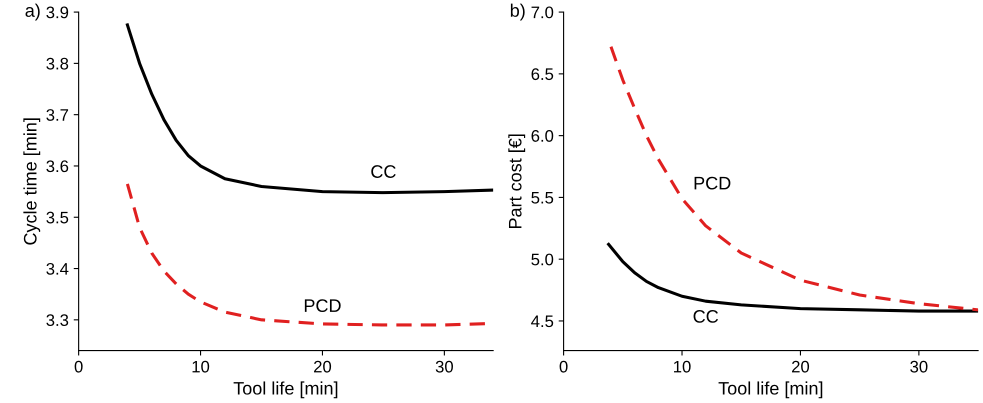 Image resolution: width=983 pixels, height=403 pixels. I want to click on y-axis-title: Part cost [€], so click(517, 181).